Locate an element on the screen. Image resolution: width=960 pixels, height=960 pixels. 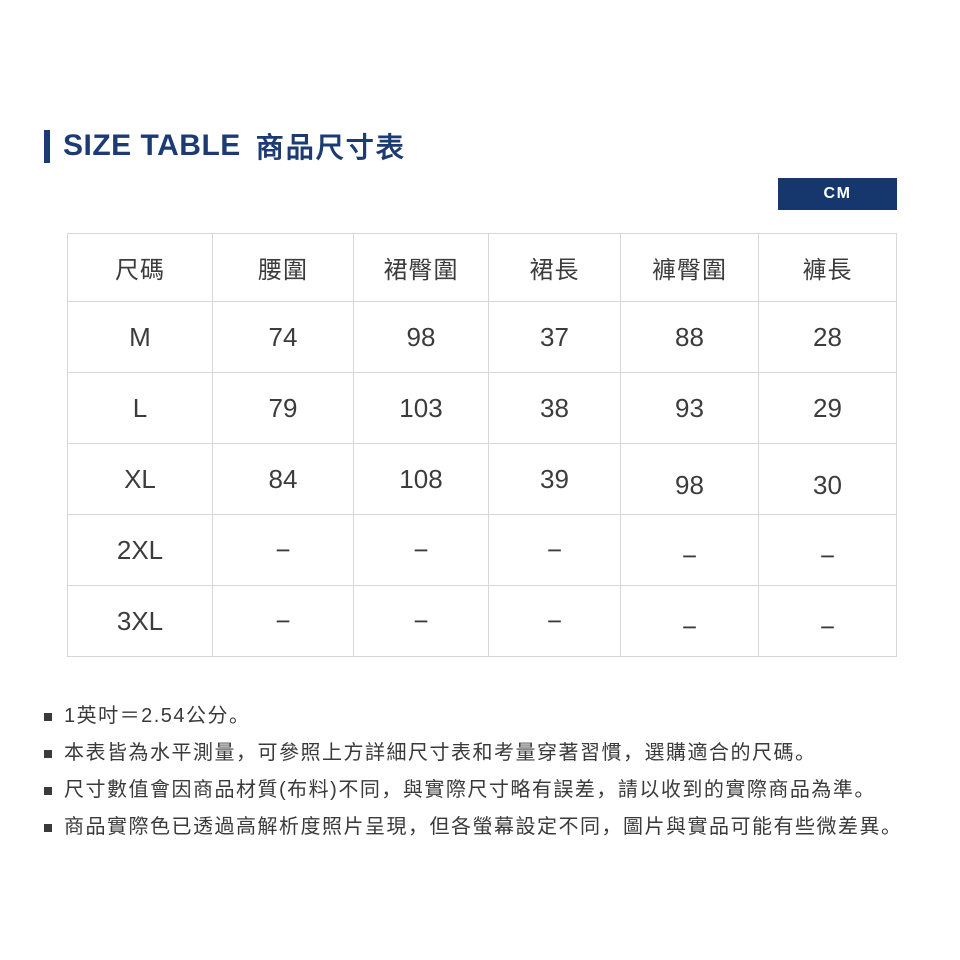
table-row-2xl: 2XL − − − − − is located at coordinates (482, 550).